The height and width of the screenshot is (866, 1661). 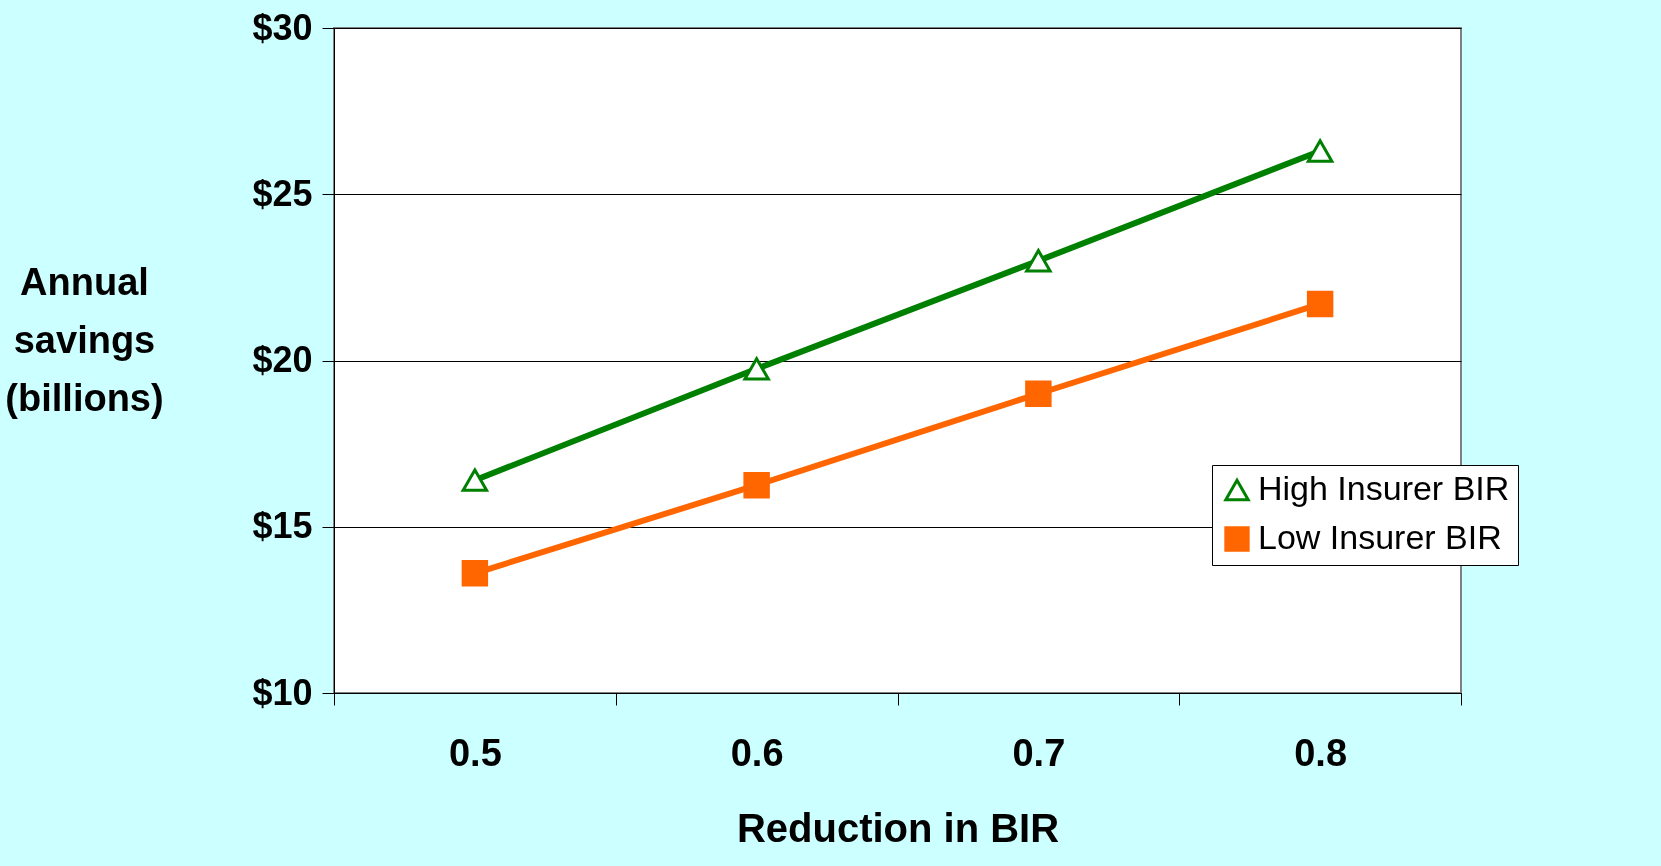 I want to click on legend-label: Low Insurer BIR, so click(x=1380, y=537).